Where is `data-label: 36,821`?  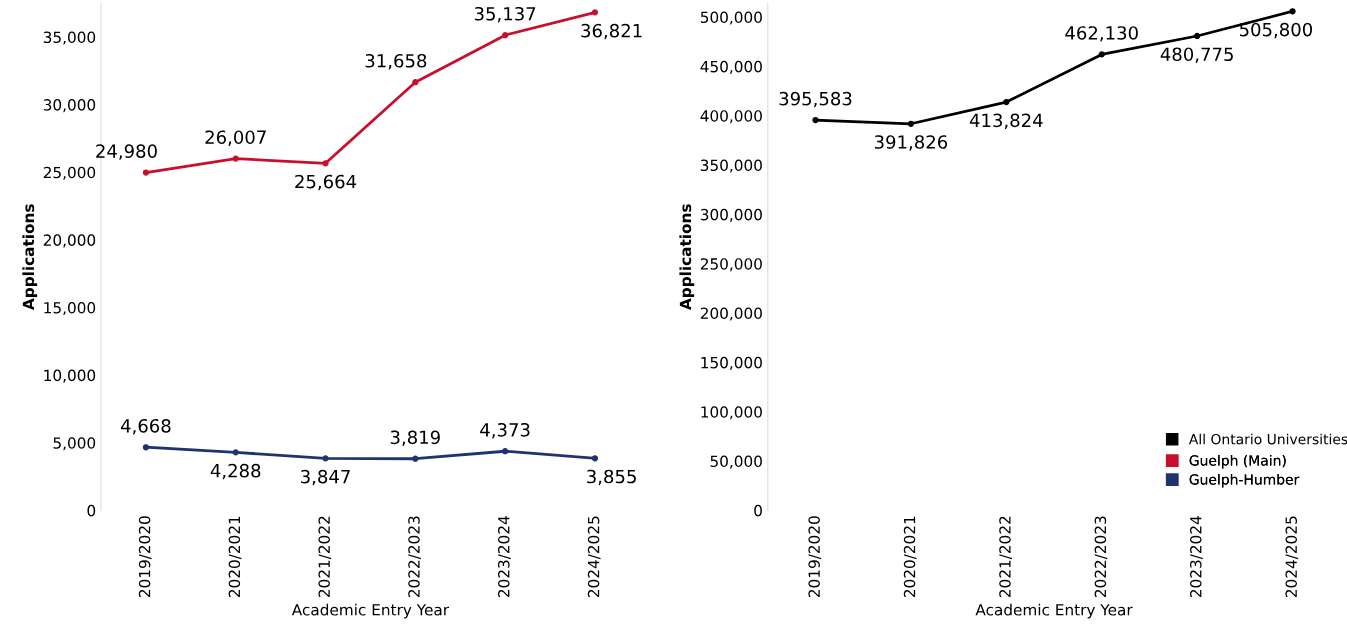 data-label: 36,821 is located at coordinates (611, 31).